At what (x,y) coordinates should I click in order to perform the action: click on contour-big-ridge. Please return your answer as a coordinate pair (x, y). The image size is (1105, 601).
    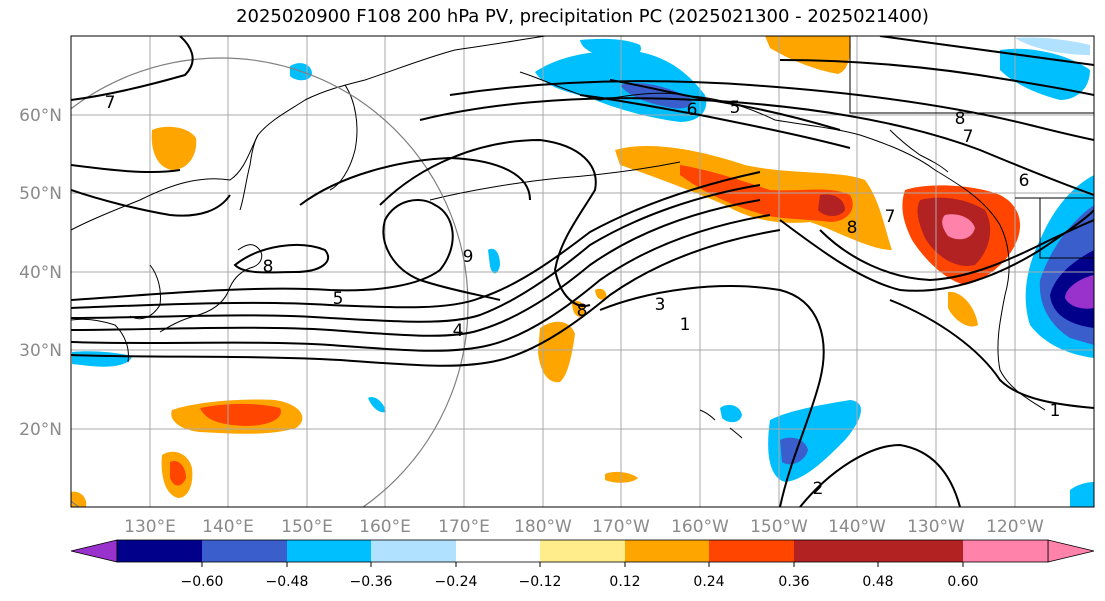
    Looking at the image, I should click on (488, 222).